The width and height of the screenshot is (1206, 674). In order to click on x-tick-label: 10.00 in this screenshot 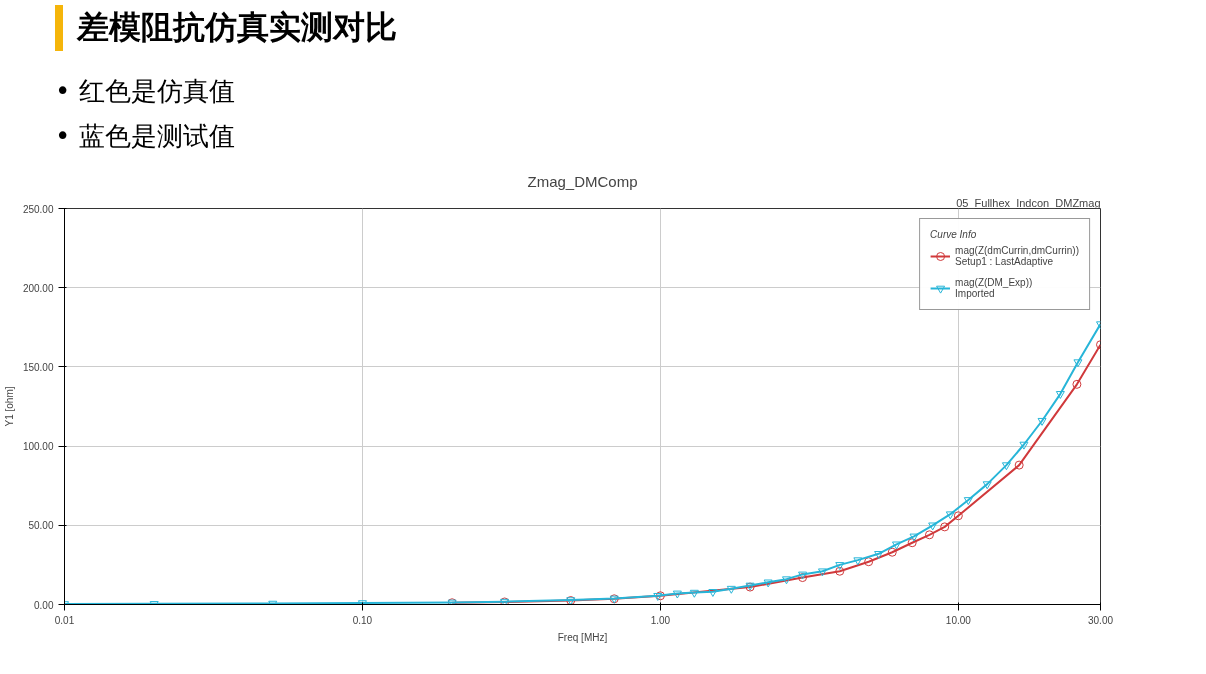, I will do `click(958, 620)`.